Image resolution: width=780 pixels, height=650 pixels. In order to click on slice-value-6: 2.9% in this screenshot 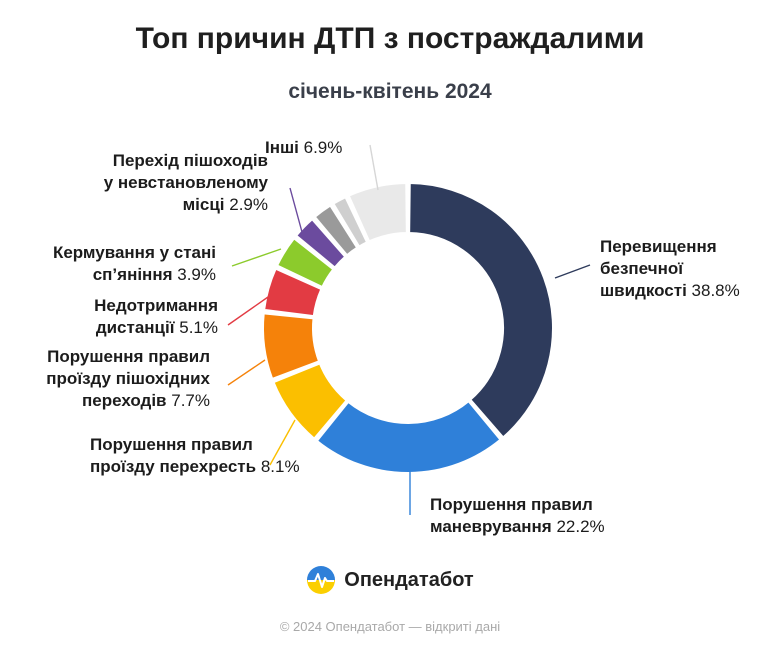, I will do `click(246, 204)`.